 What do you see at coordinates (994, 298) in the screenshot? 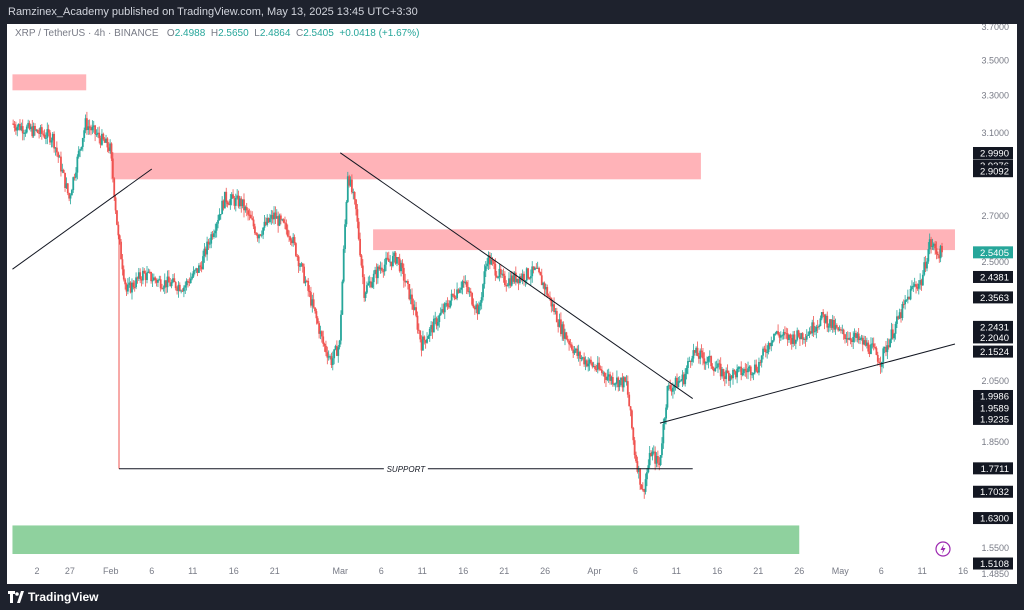
I see `price-label-text: 2.3563` at bounding box center [994, 298].